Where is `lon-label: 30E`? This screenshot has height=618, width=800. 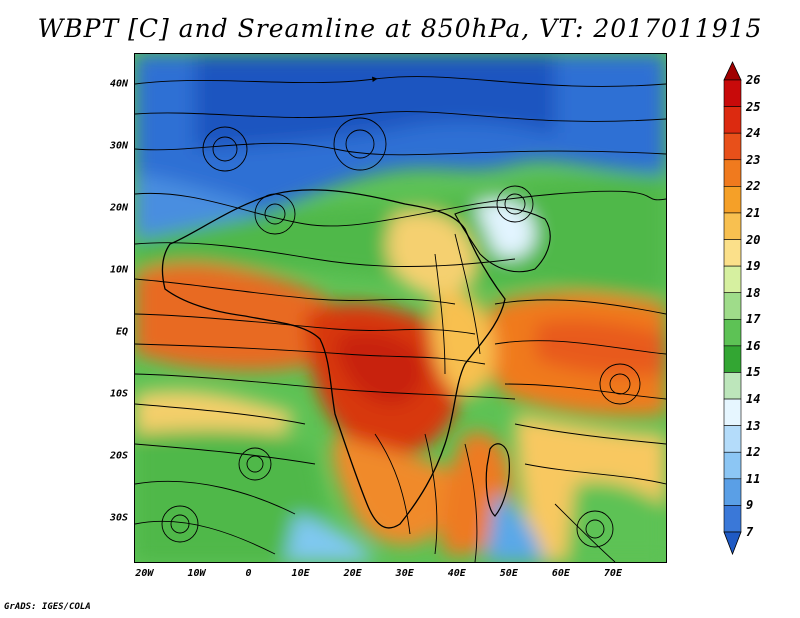 lon-label: 30E is located at coordinates (404, 573).